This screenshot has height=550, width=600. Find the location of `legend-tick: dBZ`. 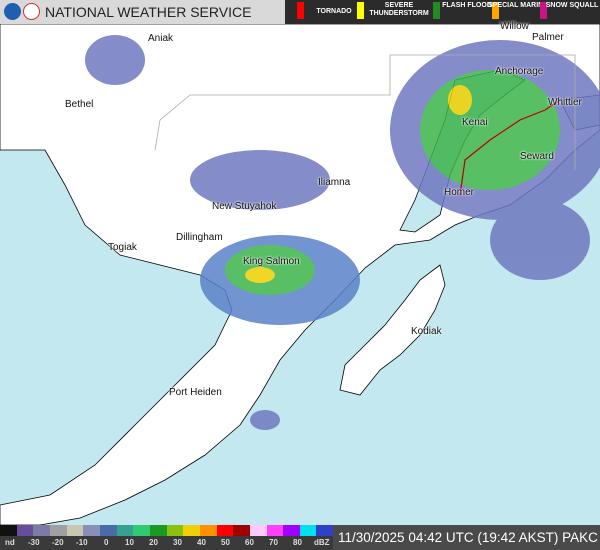

legend-tick: dBZ is located at coordinates (322, 542).